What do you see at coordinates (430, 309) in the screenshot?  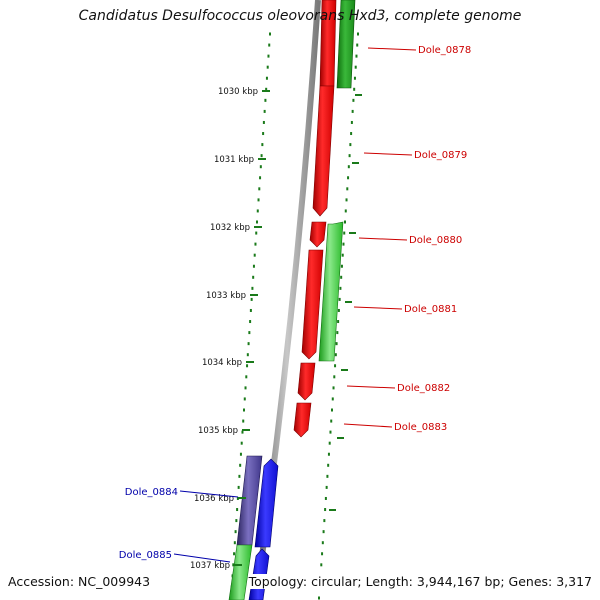 I see `gene-label: Dole_0881` at bounding box center [430, 309].